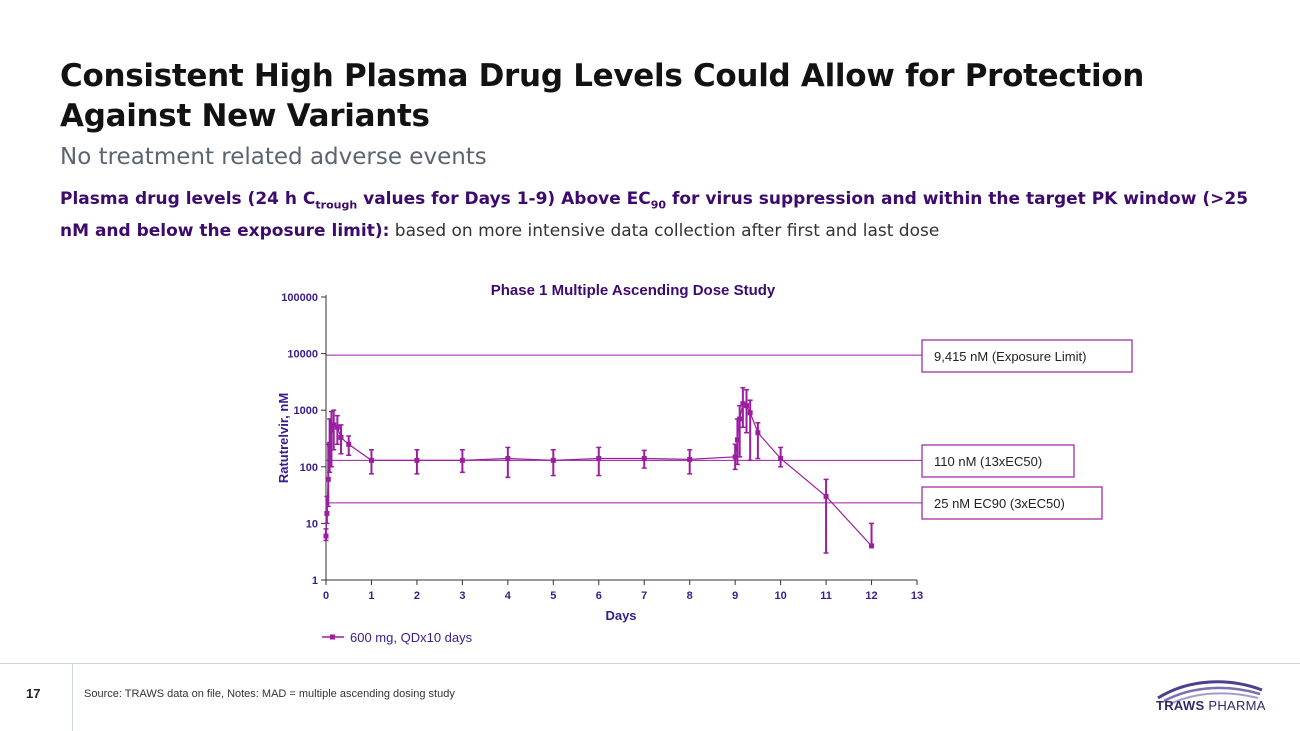  What do you see at coordinates (780, 596) in the screenshot?
I see `x-tick-label: 10` at bounding box center [780, 596].